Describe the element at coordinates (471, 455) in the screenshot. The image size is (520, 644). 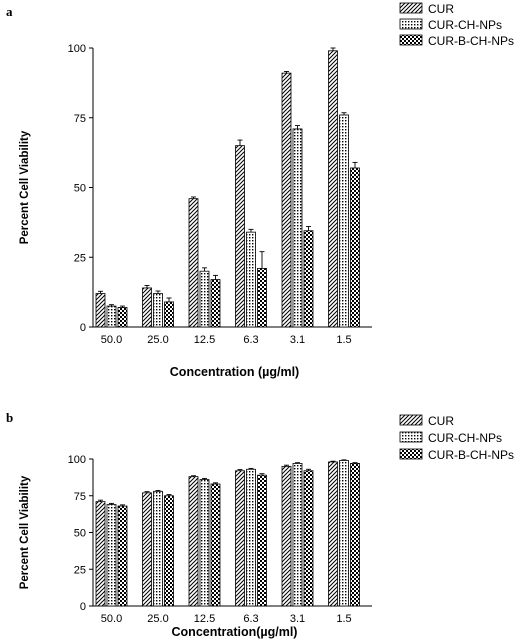
I see `panel-b-legend-label: CUR-B-CH-NPs` at that location.